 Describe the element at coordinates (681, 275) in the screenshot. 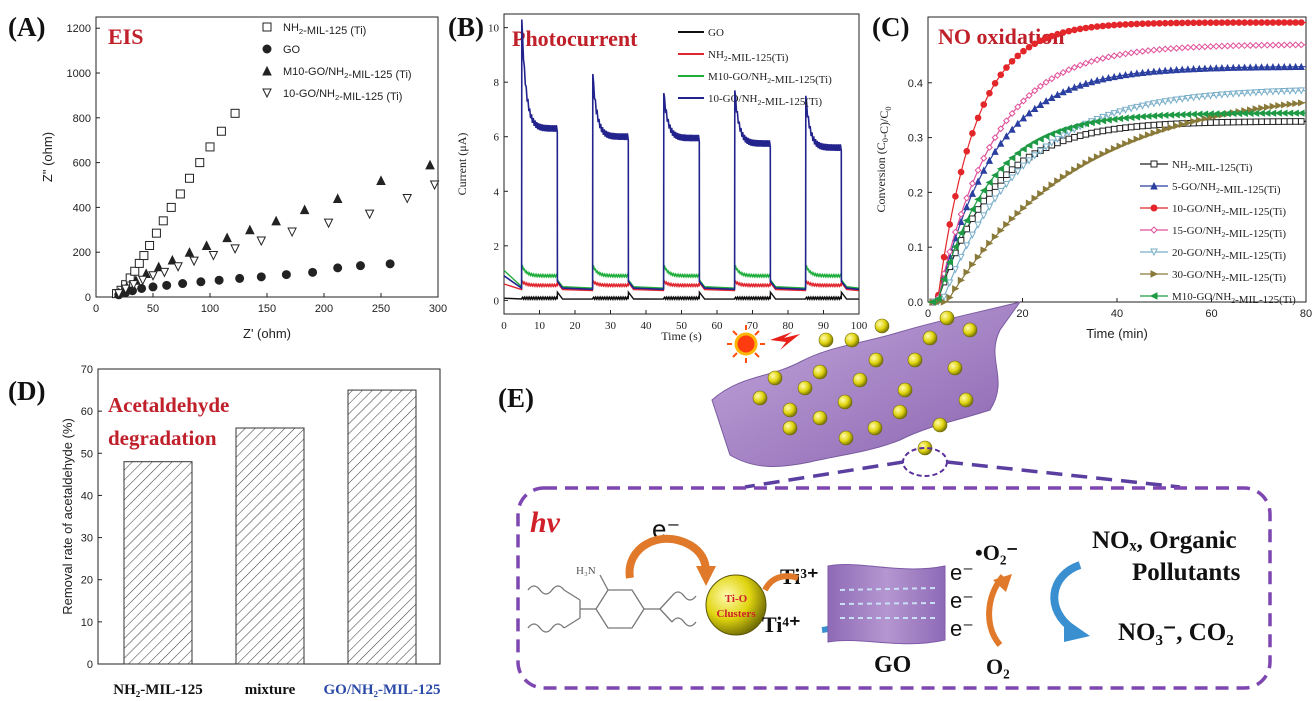

I see `series-line` at that location.